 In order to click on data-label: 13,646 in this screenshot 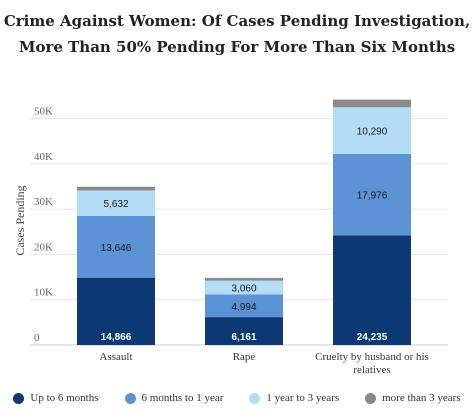, I will do `click(116, 248)`.